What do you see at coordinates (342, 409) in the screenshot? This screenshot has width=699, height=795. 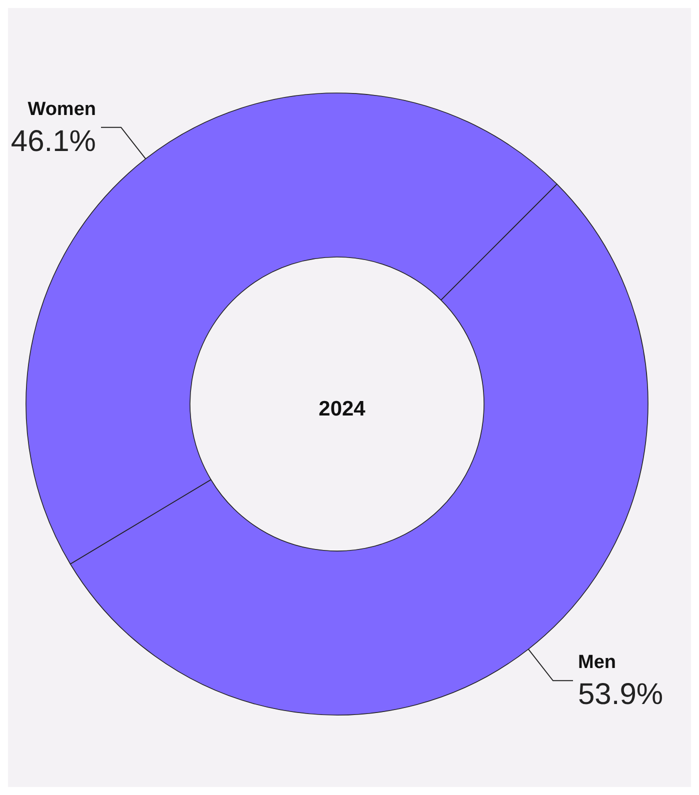 I see `text: 2024` at bounding box center [342, 409].